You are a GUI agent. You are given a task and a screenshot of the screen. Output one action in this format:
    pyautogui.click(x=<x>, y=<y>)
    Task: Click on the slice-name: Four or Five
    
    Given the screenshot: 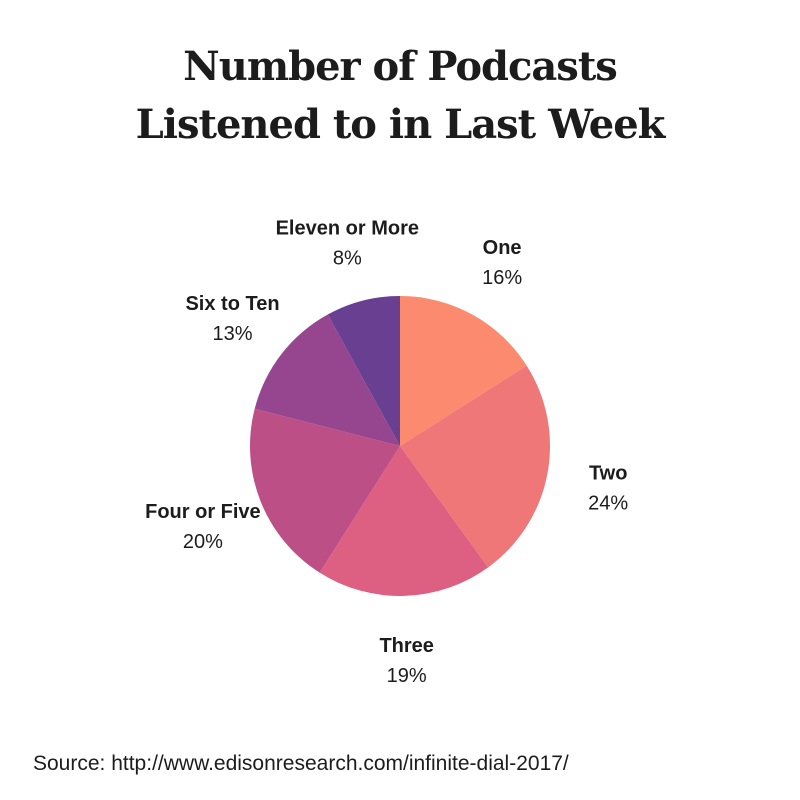 What is the action you would take?
    pyautogui.click(x=203, y=512)
    